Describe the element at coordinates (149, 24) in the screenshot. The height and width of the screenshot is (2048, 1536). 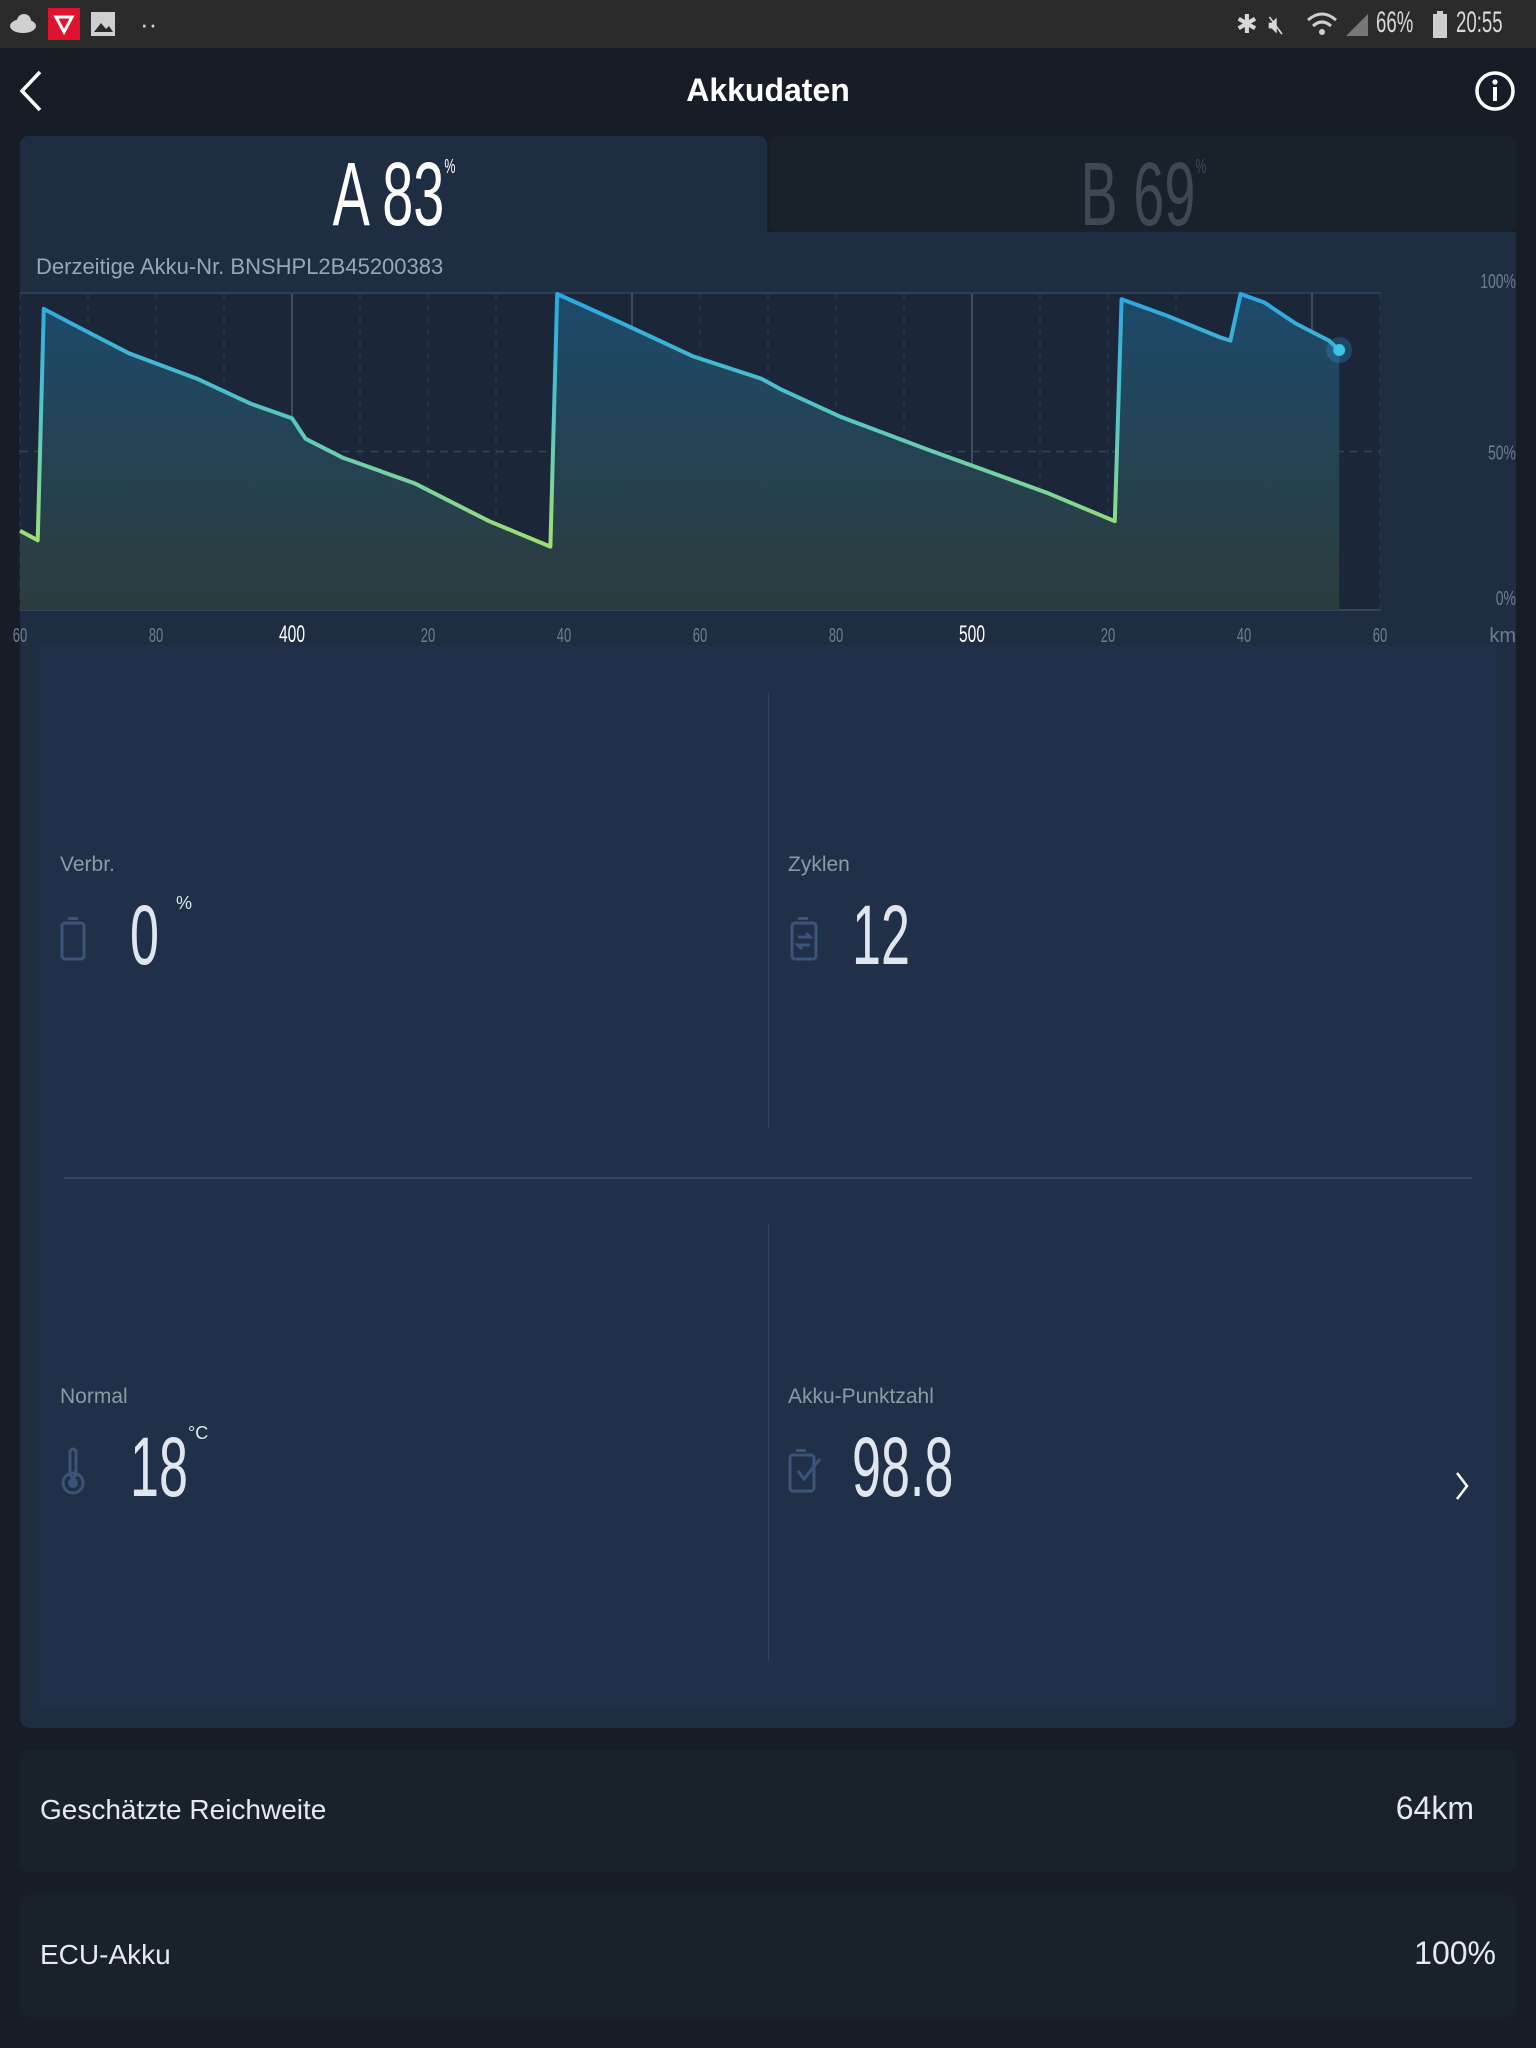
I see `more-dots-icon: ··` at that location.